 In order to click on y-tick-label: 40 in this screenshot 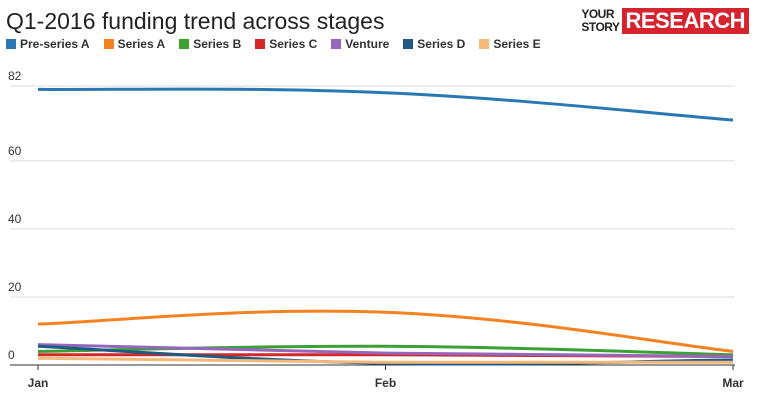, I will do `click(15, 219)`.